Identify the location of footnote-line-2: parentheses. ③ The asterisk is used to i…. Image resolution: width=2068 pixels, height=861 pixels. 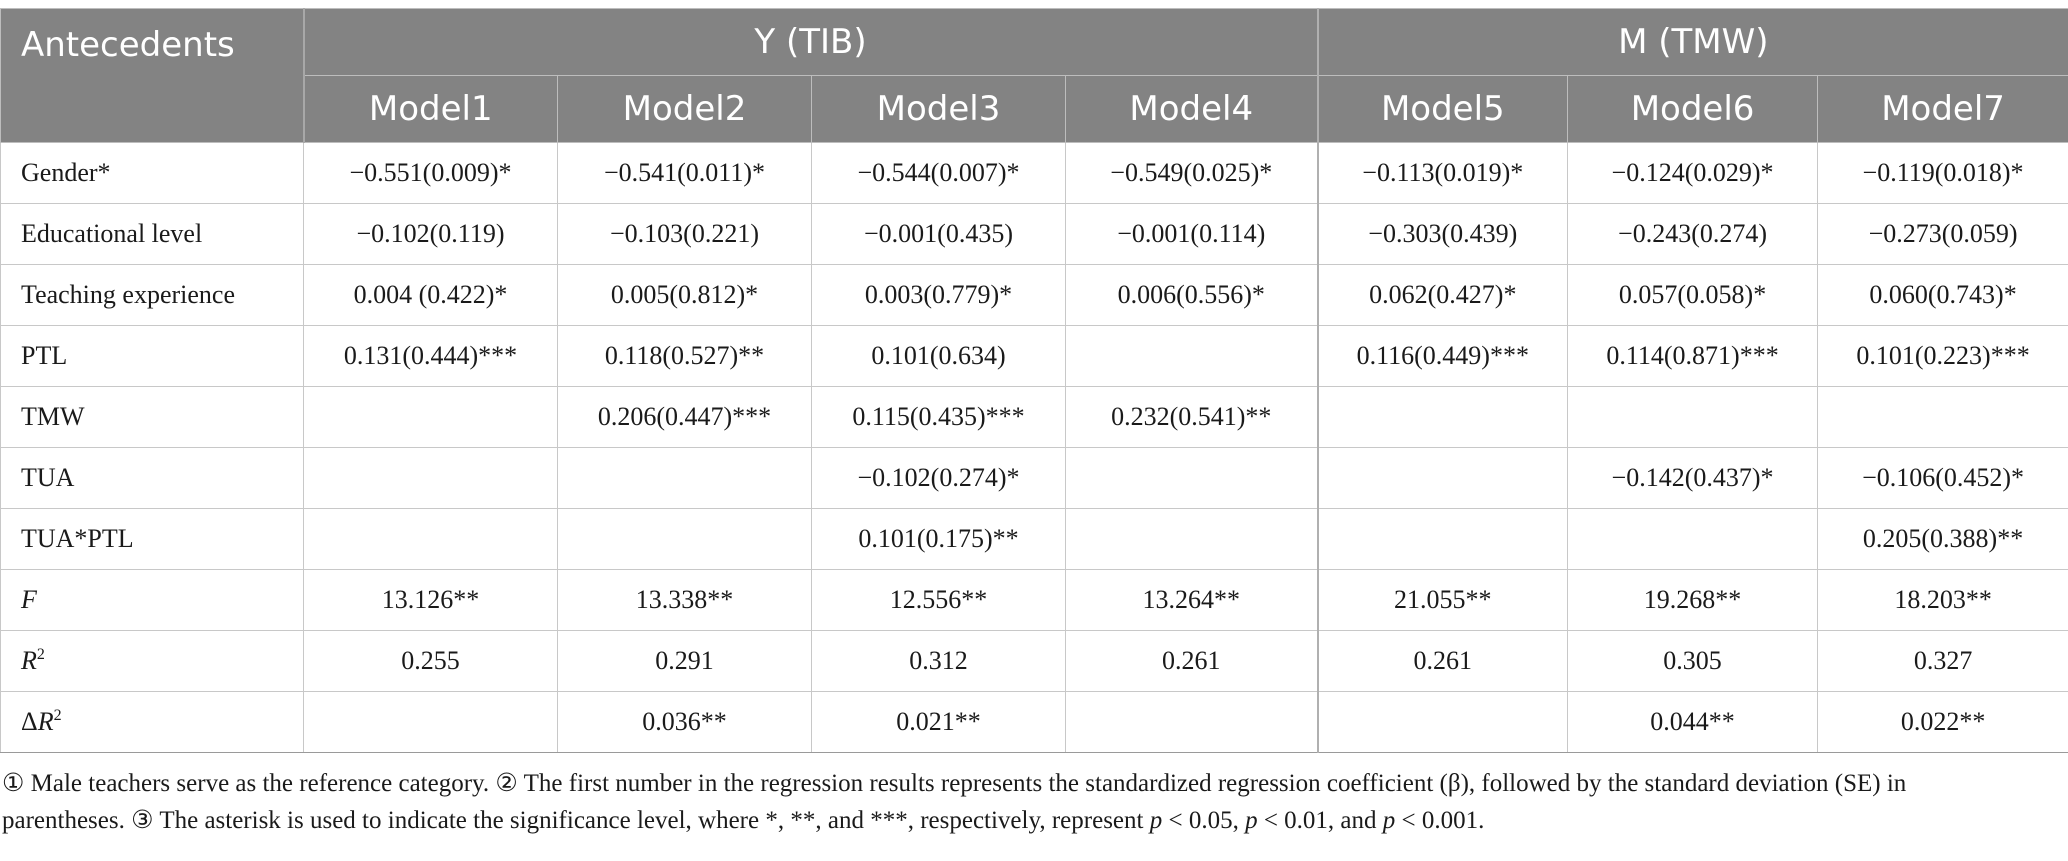
(1032, 820).